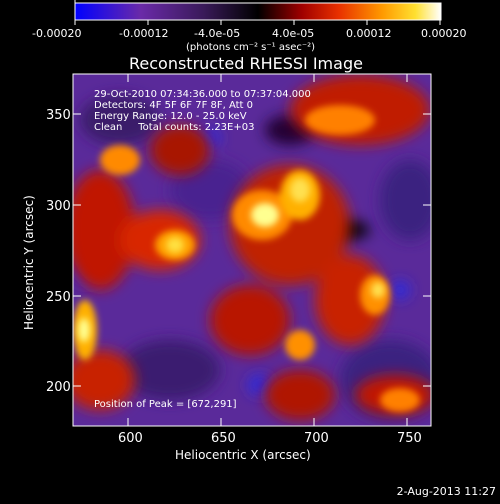  I want to click on info-line: Clean Total counts: 2.23E+03, so click(174, 127).